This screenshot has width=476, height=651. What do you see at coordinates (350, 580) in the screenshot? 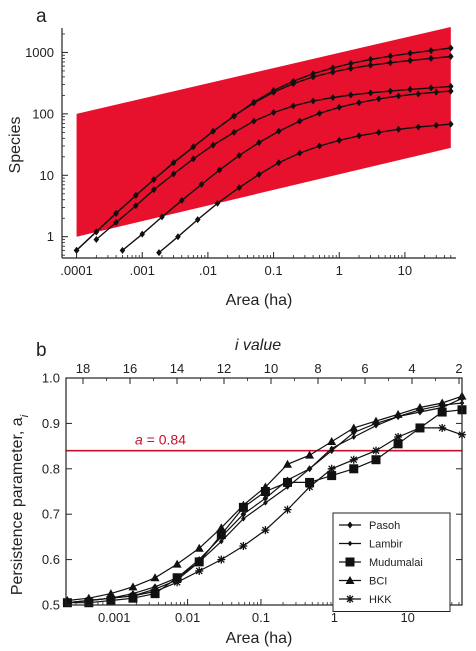
I see `legend-marker-bci` at bounding box center [350, 580].